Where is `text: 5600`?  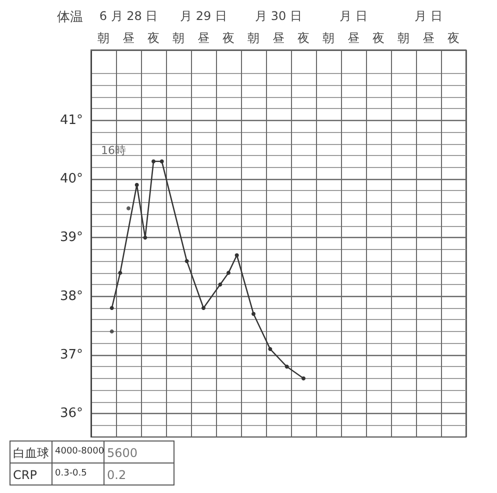
text: 5600 is located at coordinates (122, 453).